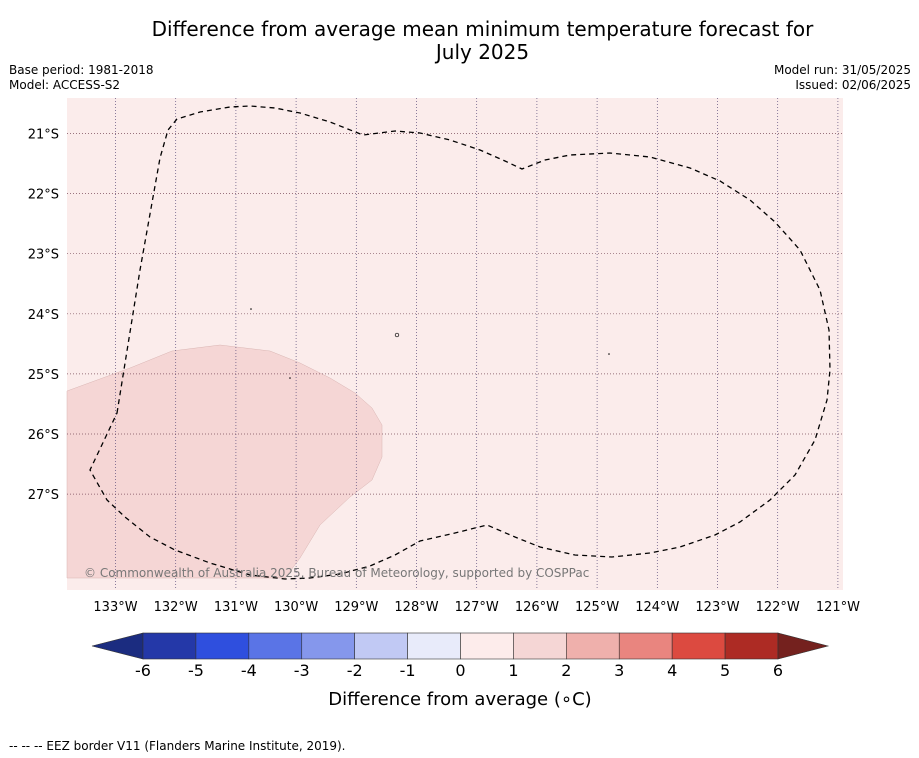 The width and height of the screenshot is (919, 758). What do you see at coordinates (459, 699) in the screenshot?
I see `colorbar-title: Difference from average (∘C)` at bounding box center [459, 699].